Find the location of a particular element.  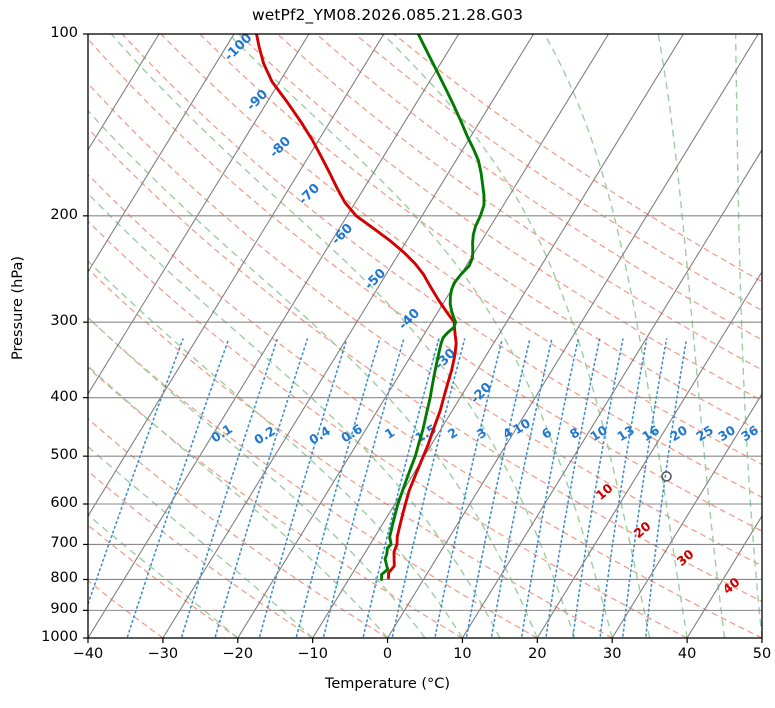

y-tick-label-100: 100 is located at coordinates (64, 33).